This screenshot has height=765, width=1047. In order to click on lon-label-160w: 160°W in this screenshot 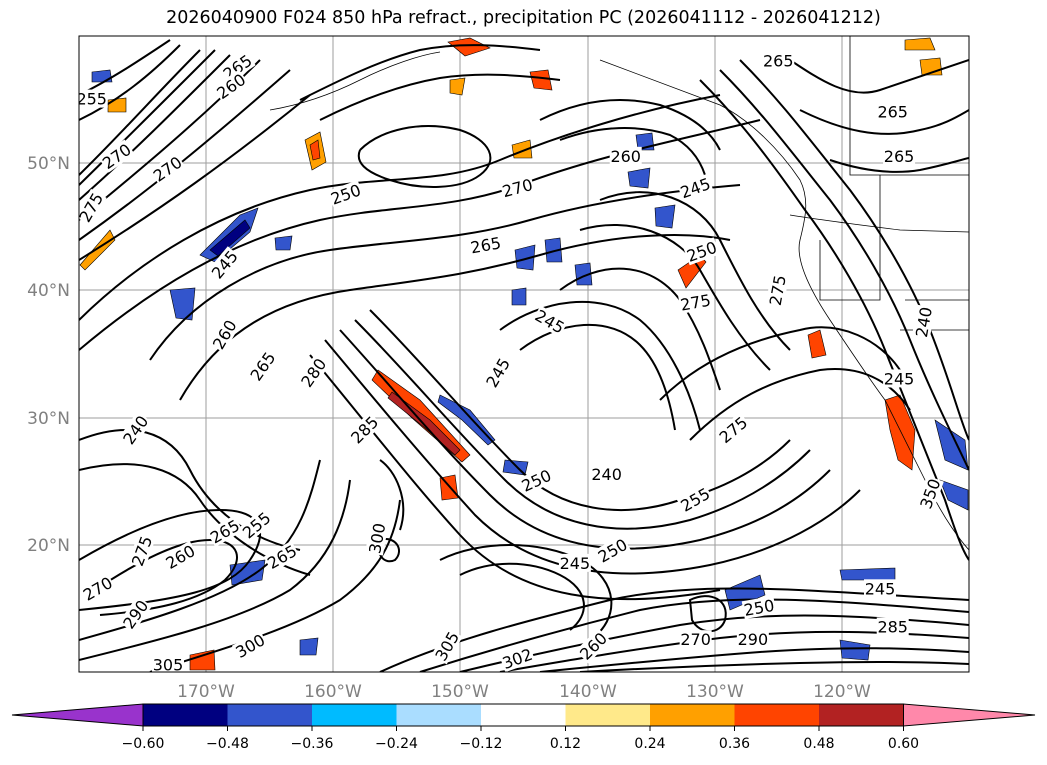, I will do `click(333, 692)`.